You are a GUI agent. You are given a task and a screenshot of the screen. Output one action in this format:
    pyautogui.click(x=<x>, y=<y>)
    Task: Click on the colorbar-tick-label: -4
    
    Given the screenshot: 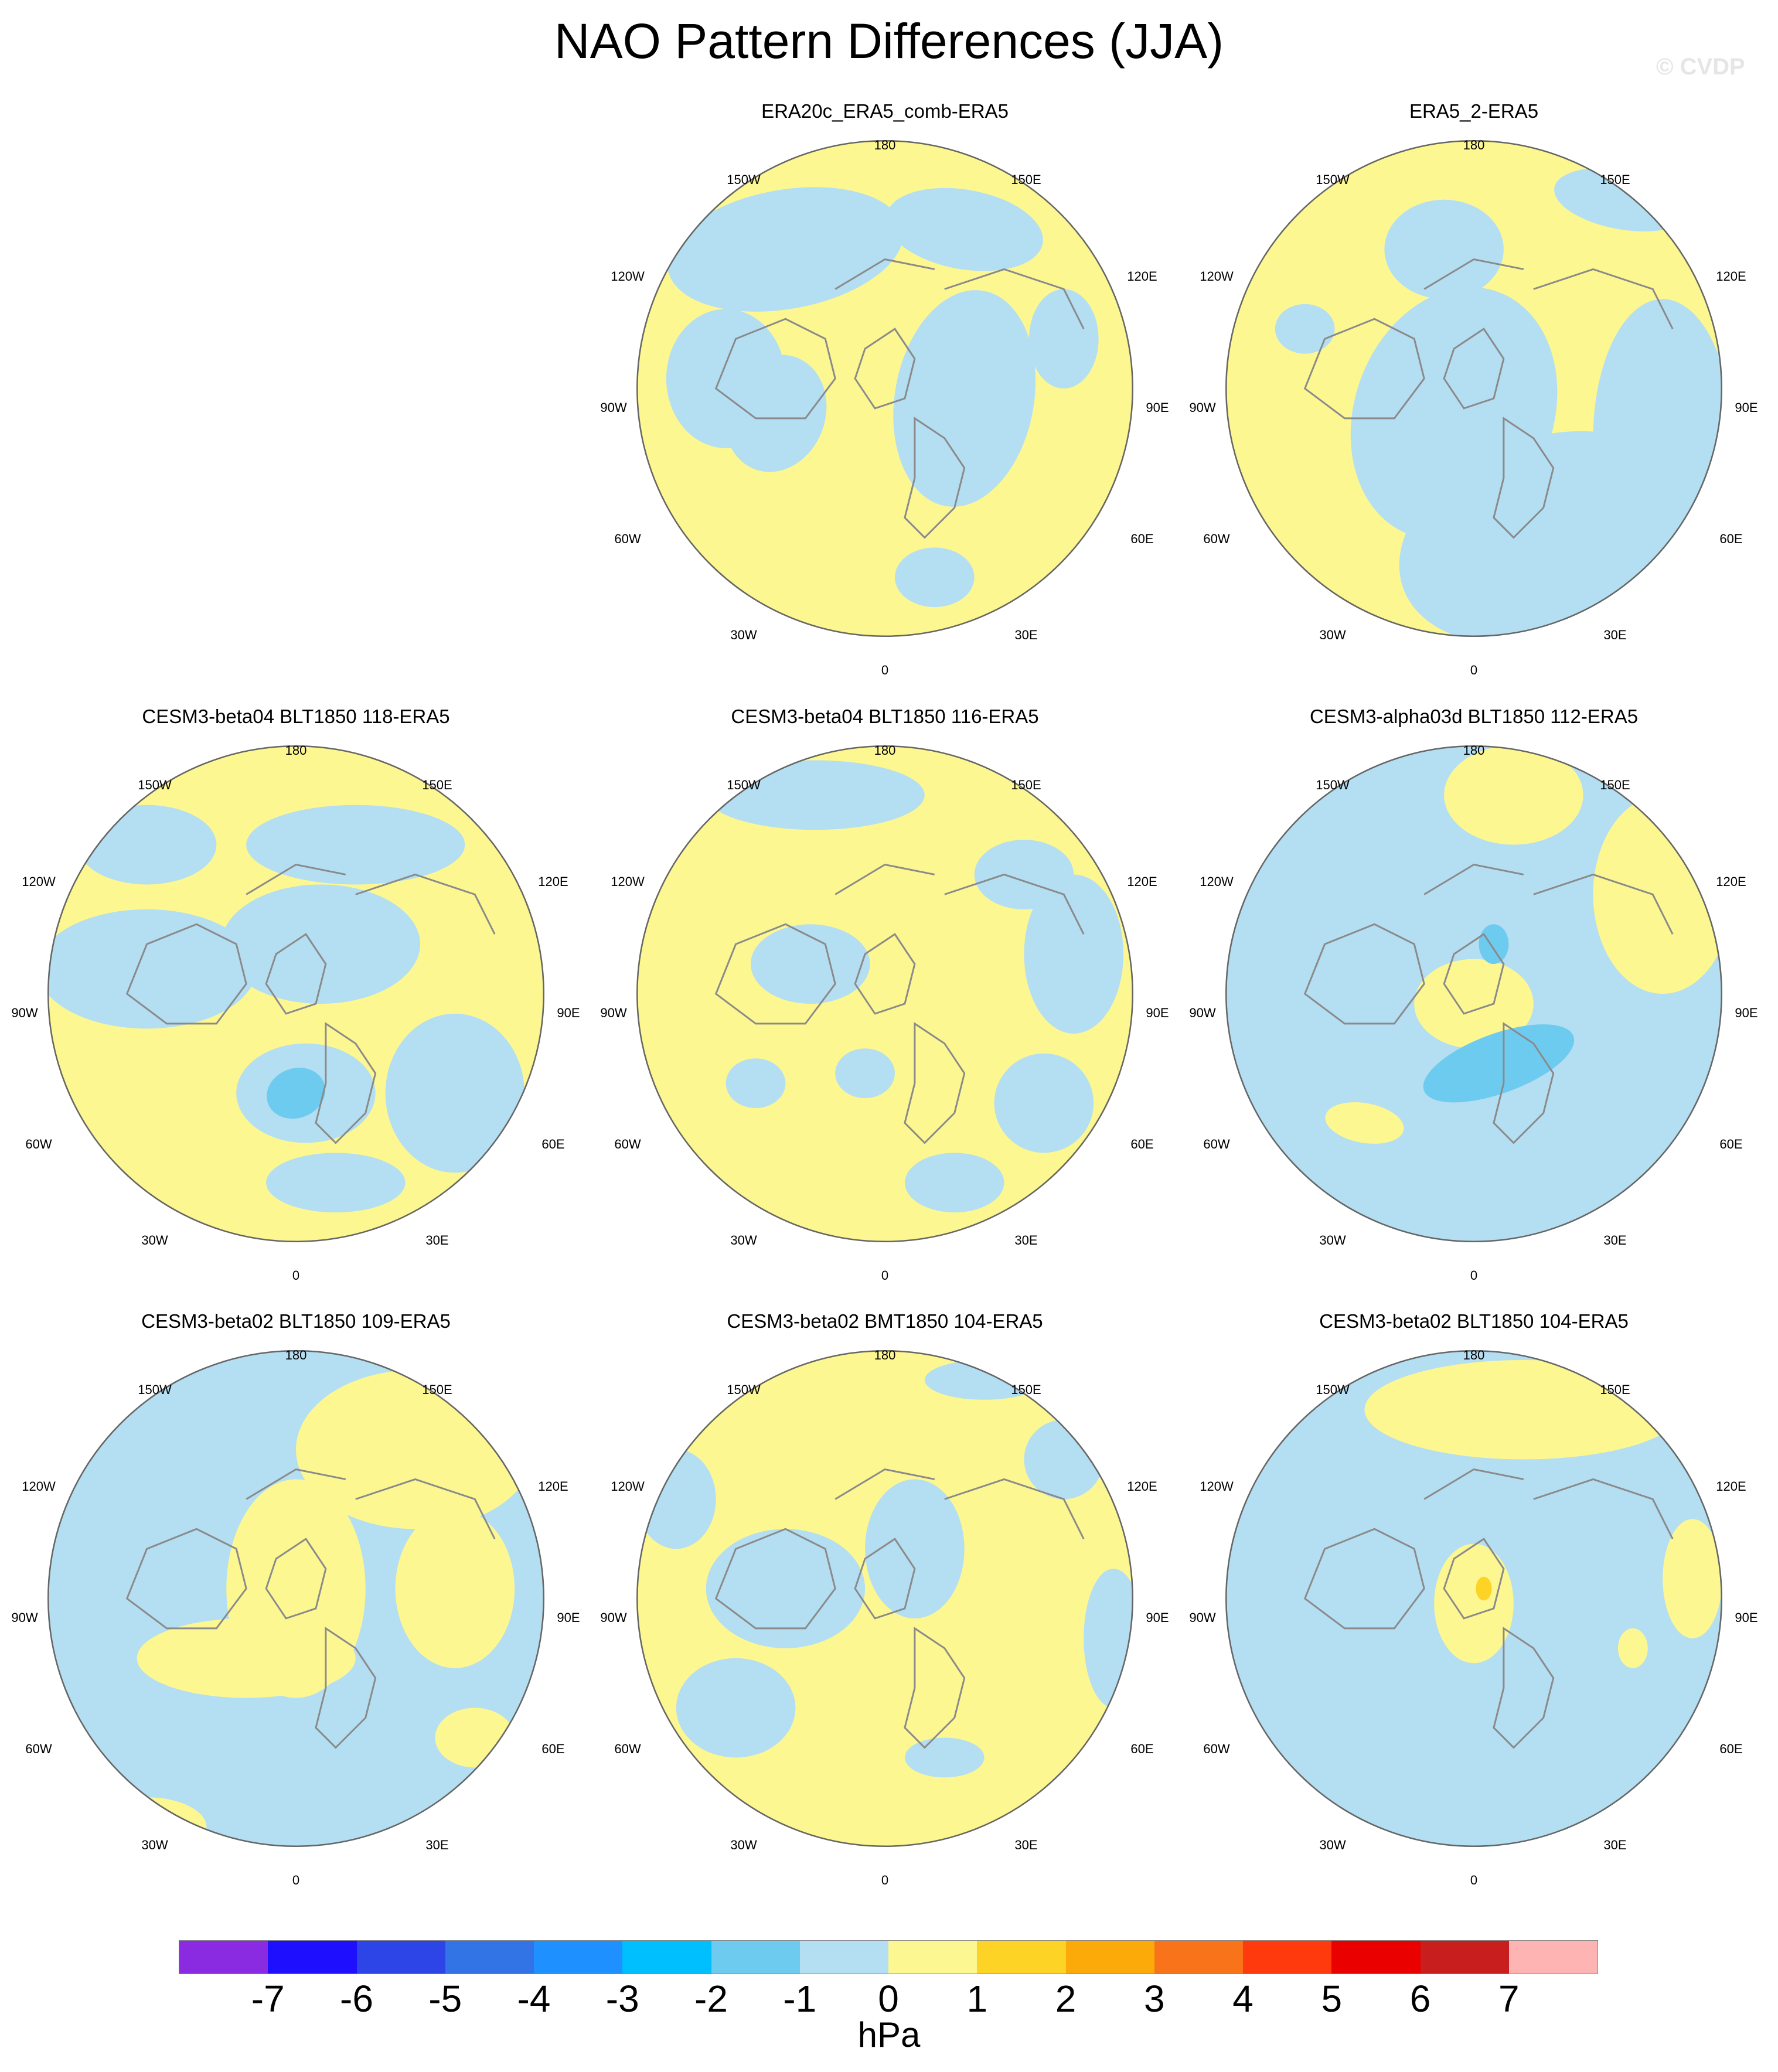 What is the action you would take?
    pyautogui.click(x=534, y=1999)
    